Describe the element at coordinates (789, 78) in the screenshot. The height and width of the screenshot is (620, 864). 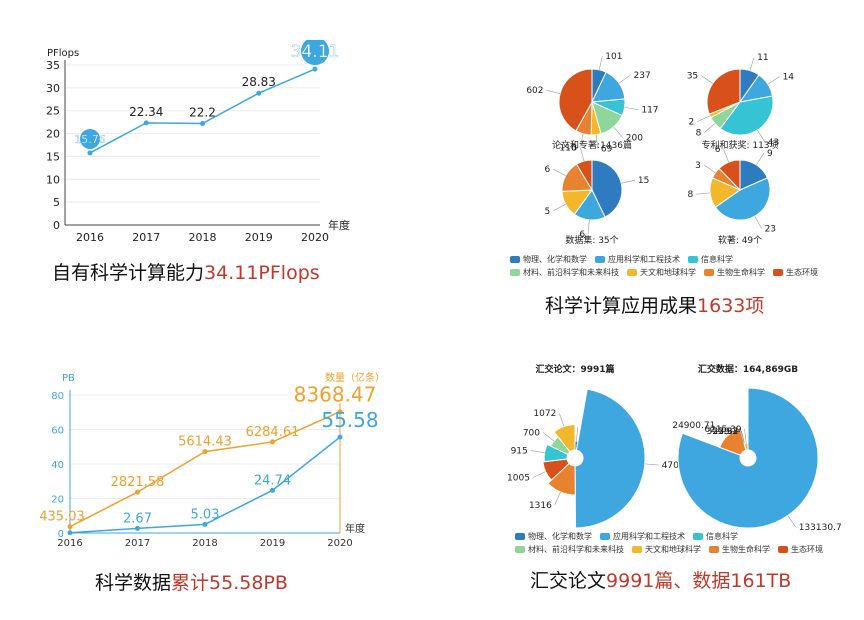
I see `slice-value-label: 14` at that location.